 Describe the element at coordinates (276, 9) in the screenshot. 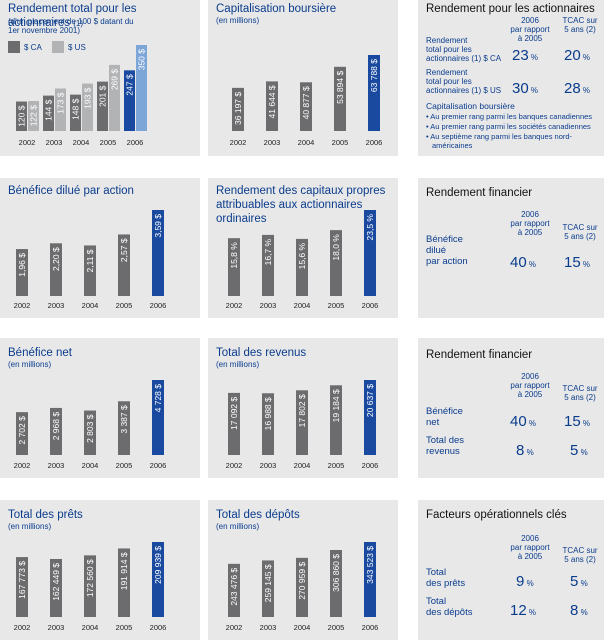

I see `chart-title: Capitalisation boursière` at that location.